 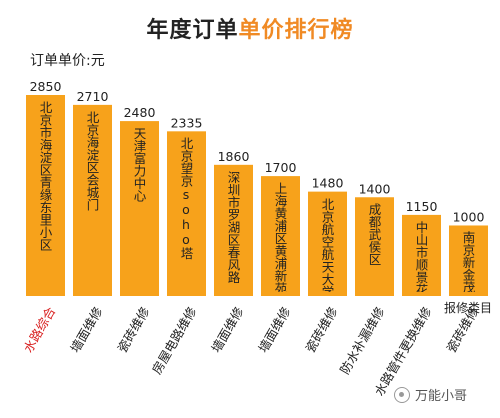 What do you see at coordinates (328, 183) in the screenshot?
I see `data-label: 1480` at bounding box center [328, 183].